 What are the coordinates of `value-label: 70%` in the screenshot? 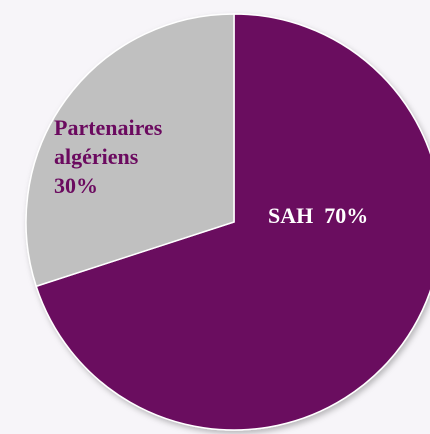 It's located at (346, 215).